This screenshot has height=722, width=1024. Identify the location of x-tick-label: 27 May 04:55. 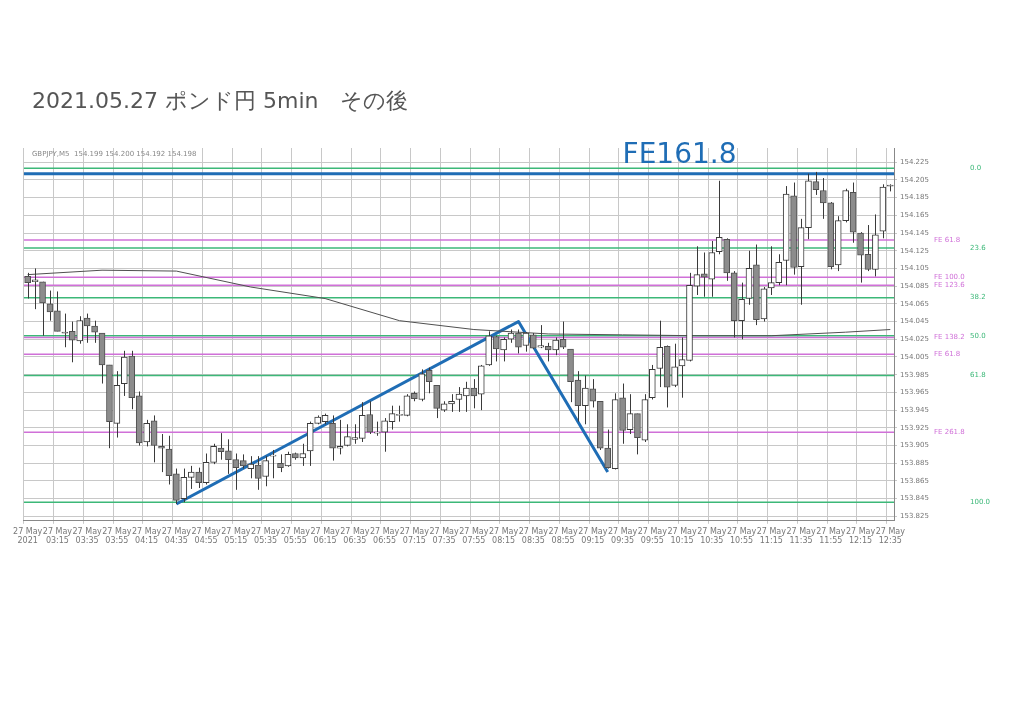
(206, 536).